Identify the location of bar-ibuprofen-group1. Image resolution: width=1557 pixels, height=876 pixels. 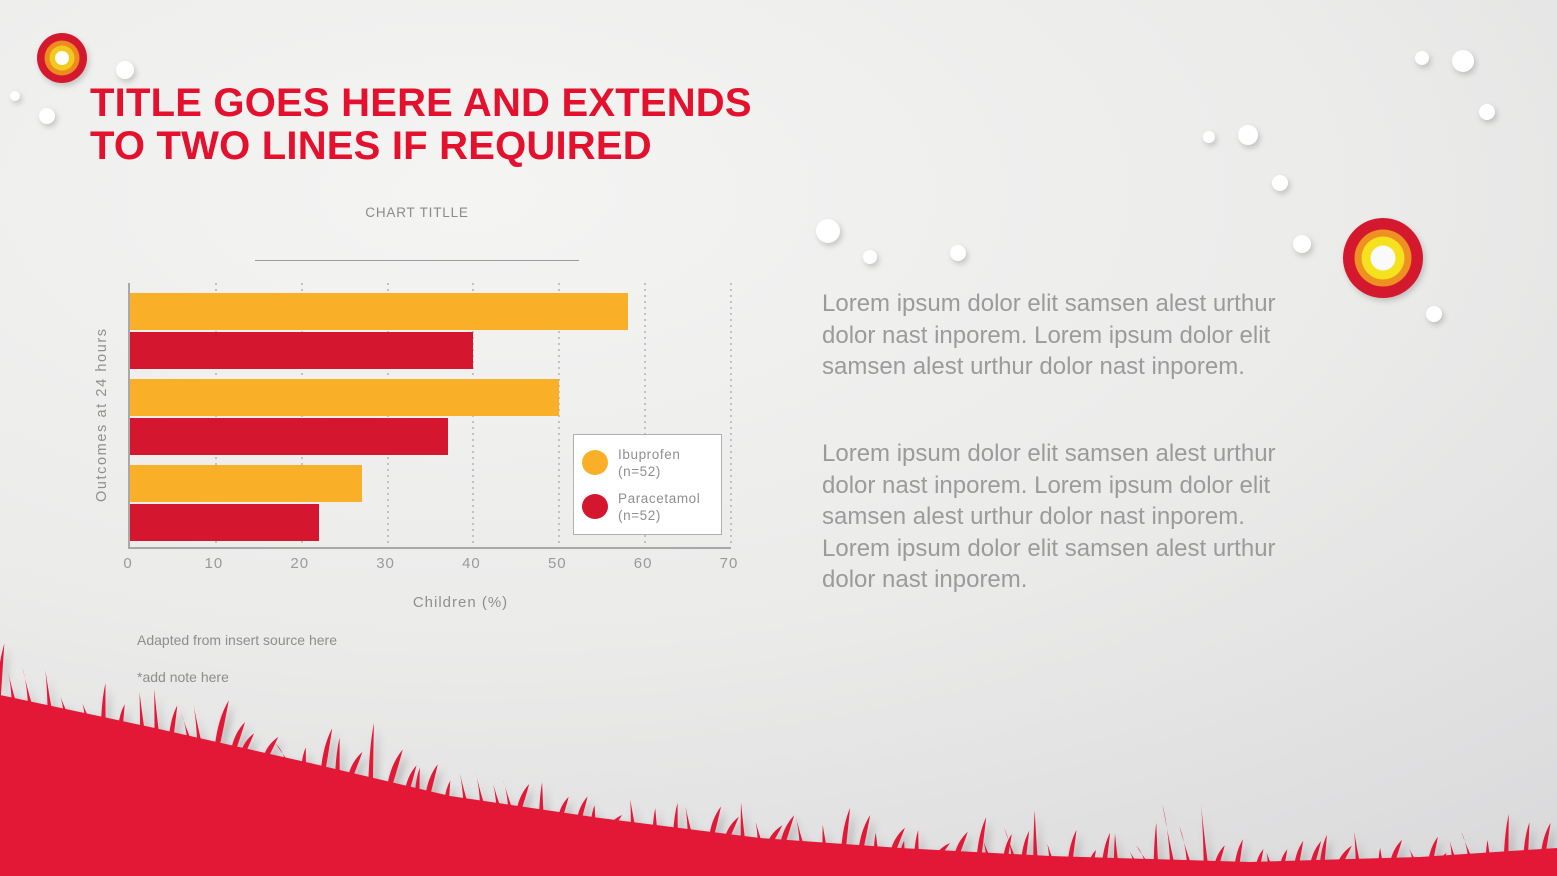
(379, 311).